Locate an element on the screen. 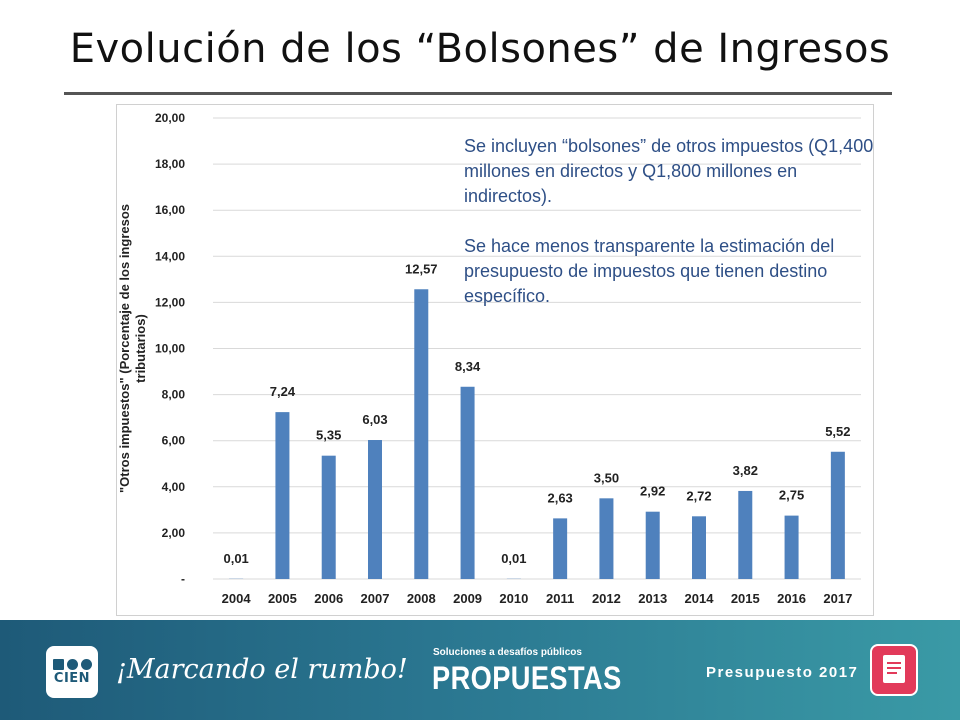 The image size is (960, 720). data-label-2005: 7,24 is located at coordinates (283, 391).